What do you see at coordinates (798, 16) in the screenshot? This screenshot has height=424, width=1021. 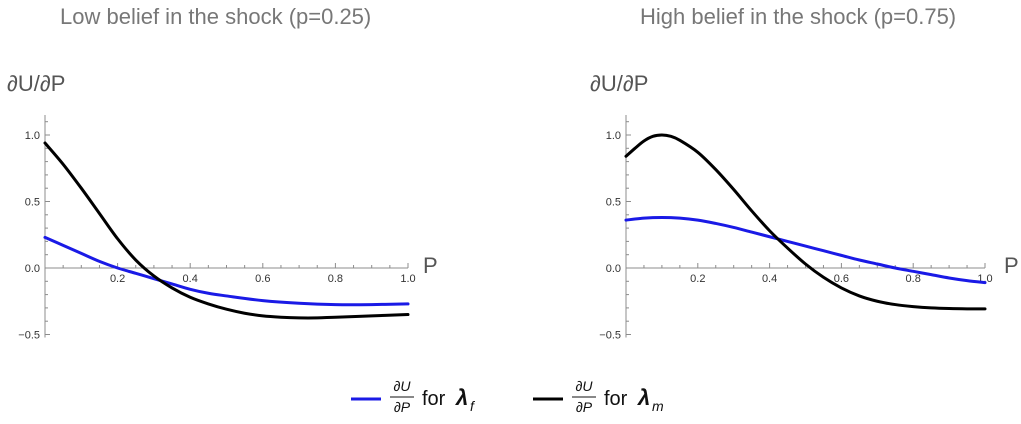 I see `chart-title: High belief in the shock (p=0.75)` at bounding box center [798, 16].